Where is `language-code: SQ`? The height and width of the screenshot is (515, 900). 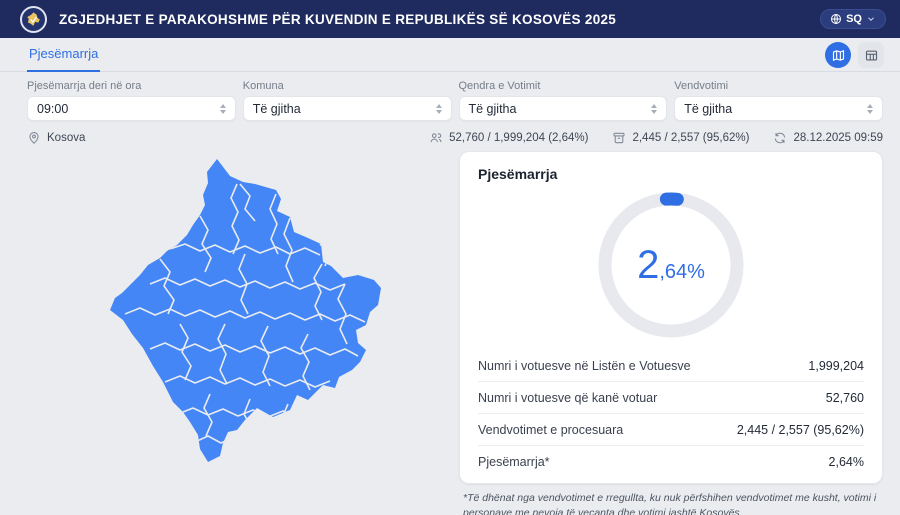 language-code: SQ is located at coordinates (854, 19).